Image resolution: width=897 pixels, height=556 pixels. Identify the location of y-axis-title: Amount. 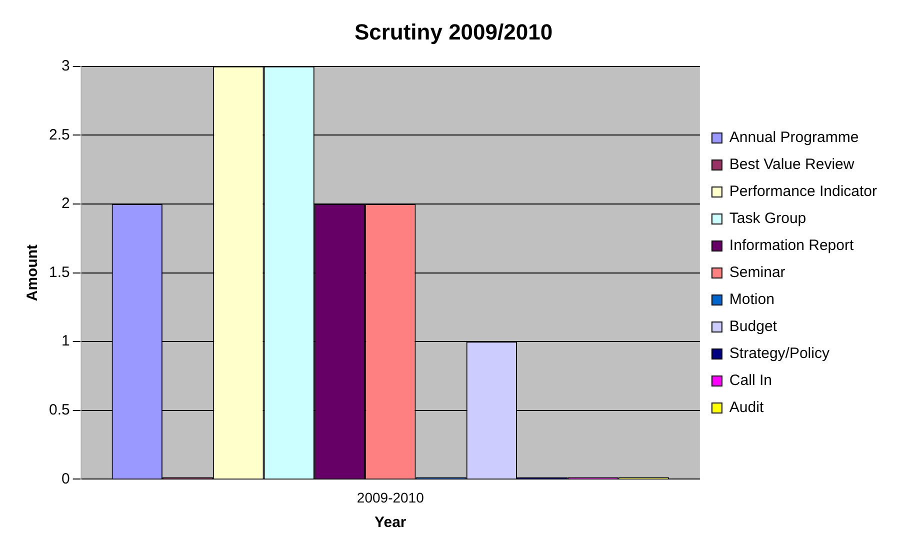
(33, 273).